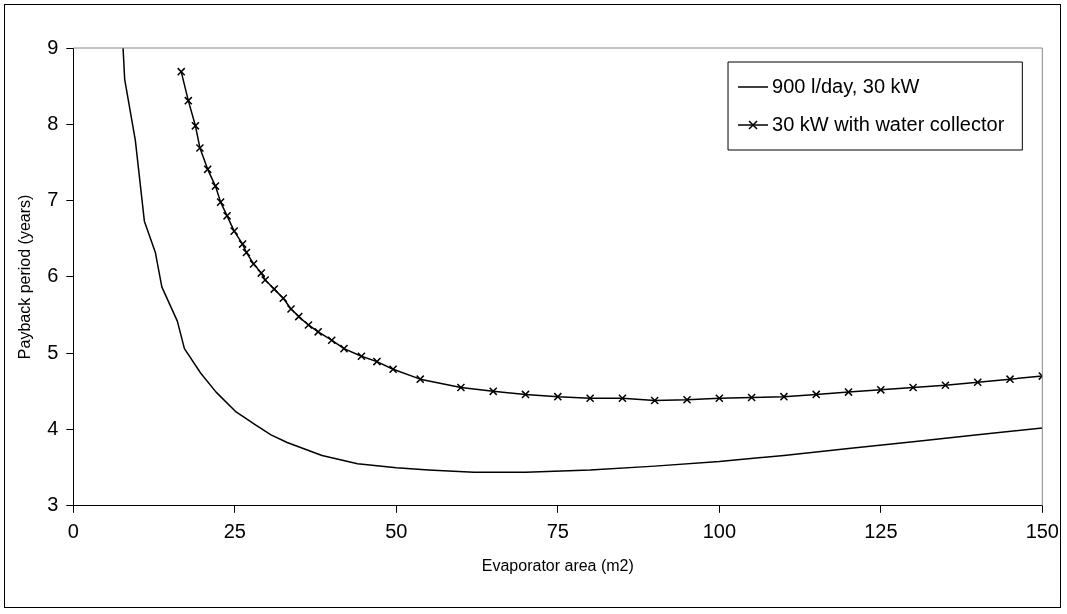  What do you see at coordinates (396, 531) in the screenshot?
I see `x-tick-label: 50` at bounding box center [396, 531].